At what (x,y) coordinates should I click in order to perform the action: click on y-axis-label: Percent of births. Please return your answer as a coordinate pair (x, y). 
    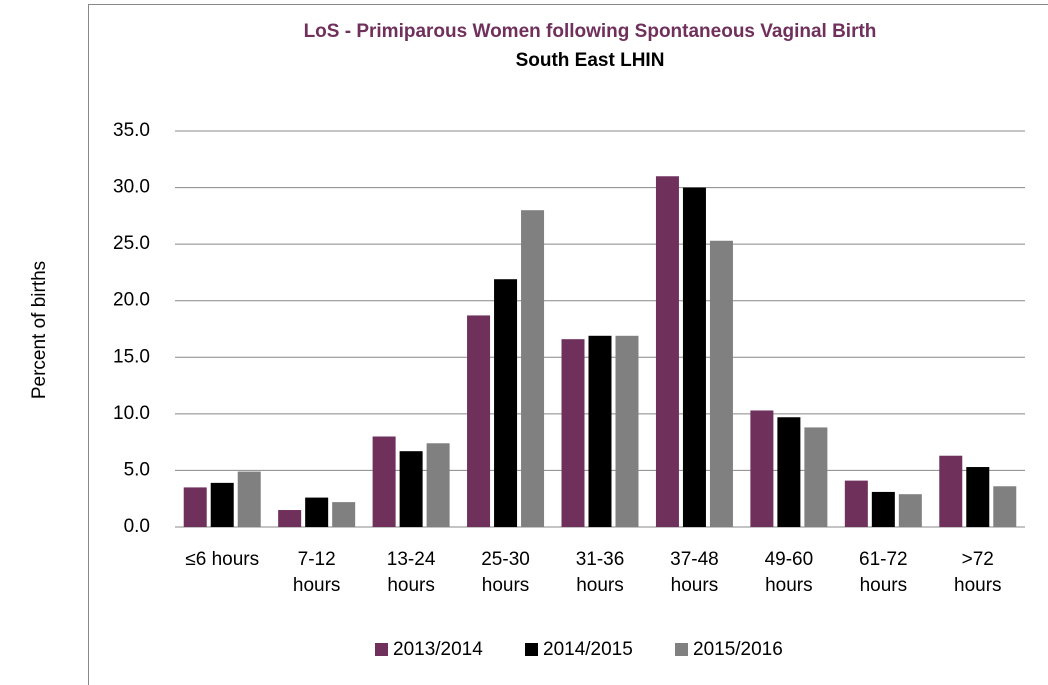
    Looking at the image, I should click on (39, 330).